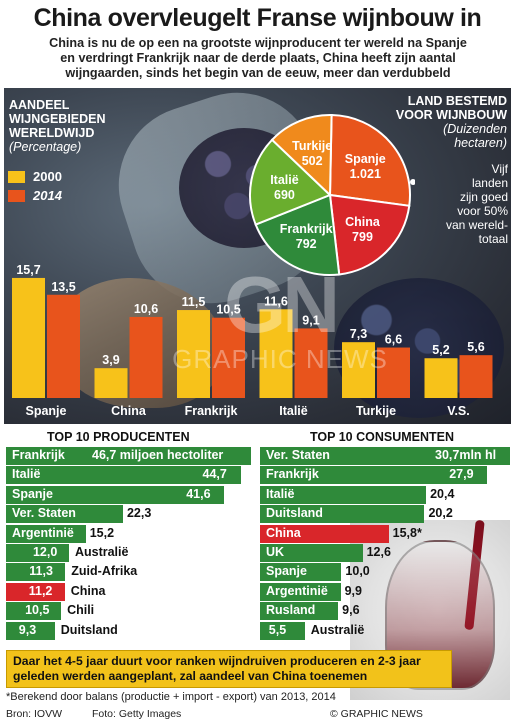 Image resolution: width=515 pixels, height=727 pixels. What do you see at coordinates (284, 195) in the screenshot?
I see `pie-slice-value: 690` at bounding box center [284, 195].